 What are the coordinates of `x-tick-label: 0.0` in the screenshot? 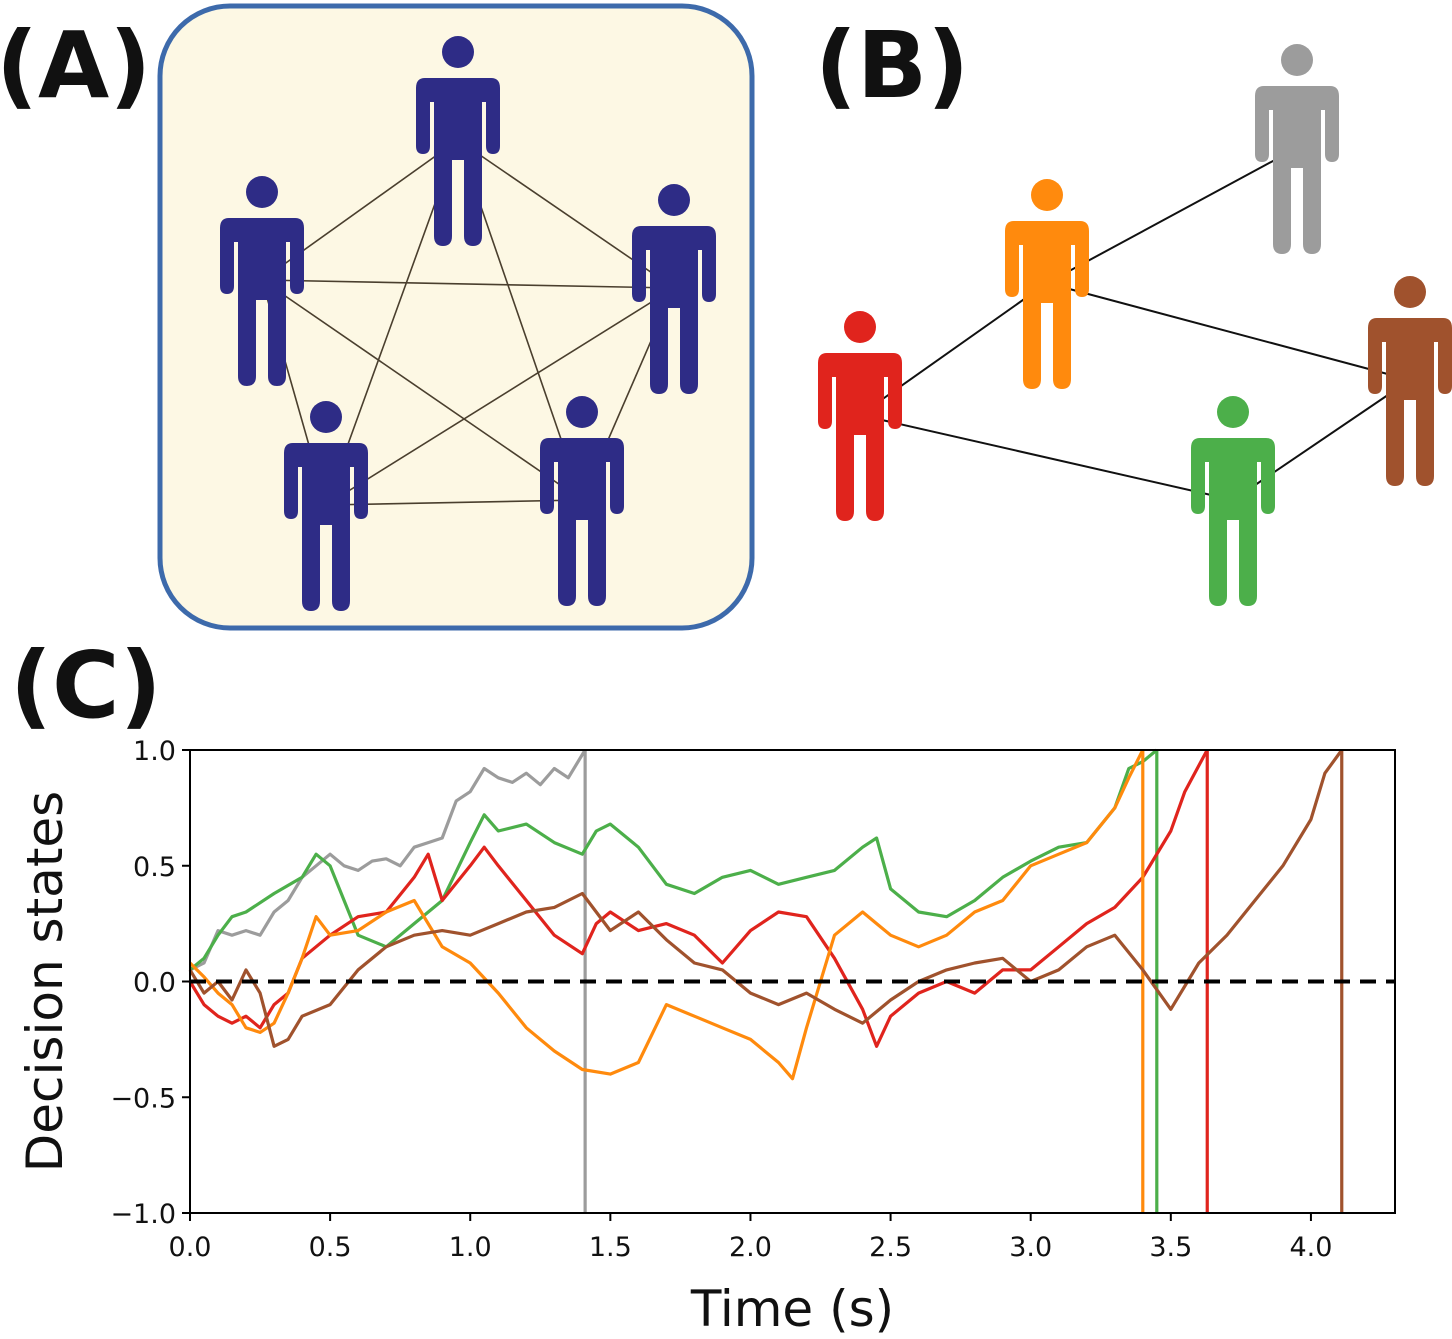 It's located at (190, 1247).